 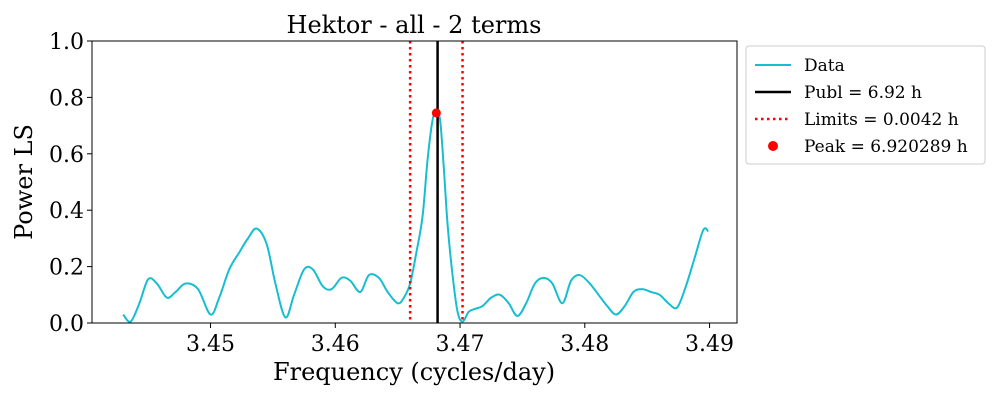 What do you see at coordinates (863, 93) in the screenshot?
I see `legend-label-publ: Publ = 6.92 h` at bounding box center [863, 93].